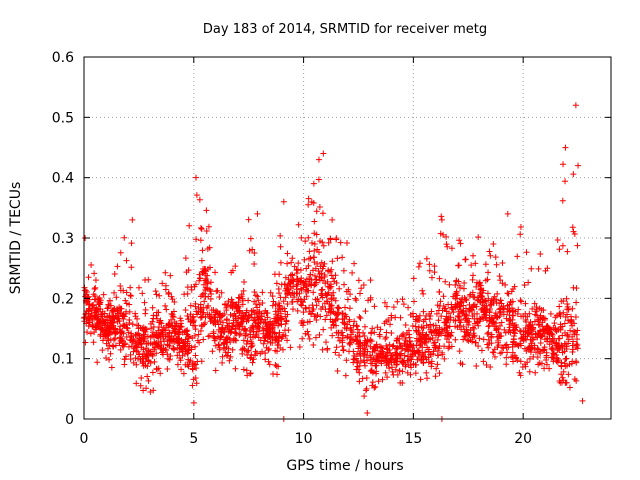 This screenshot has width=640, height=480. Describe the element at coordinates (63, 360) in the screenshot. I see `y-tick-label: 0.1` at that location.